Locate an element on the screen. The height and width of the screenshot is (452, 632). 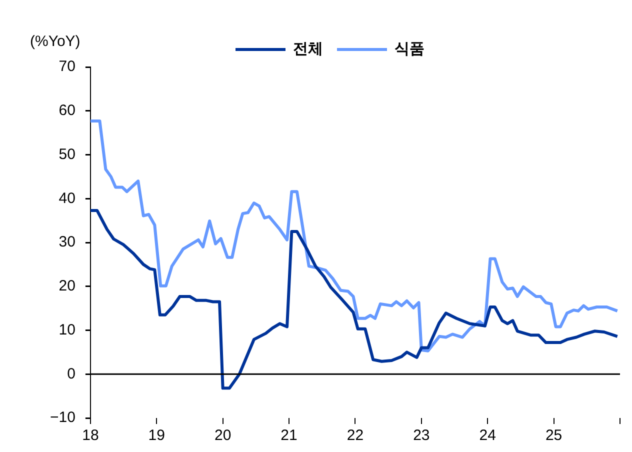
x-tick-label: 24 is located at coordinates (487, 435).